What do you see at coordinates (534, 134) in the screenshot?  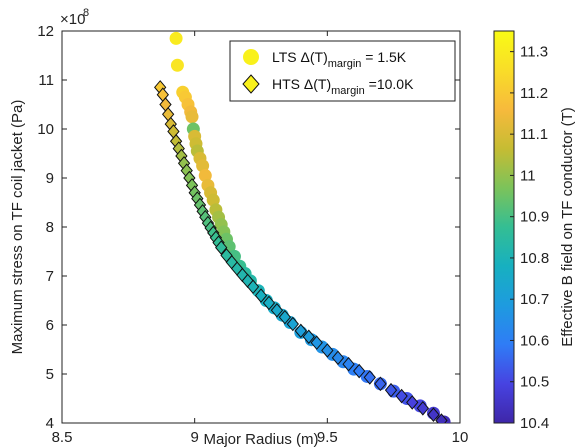 I see `colorbar-tick-label: 11.1` at bounding box center [534, 134].